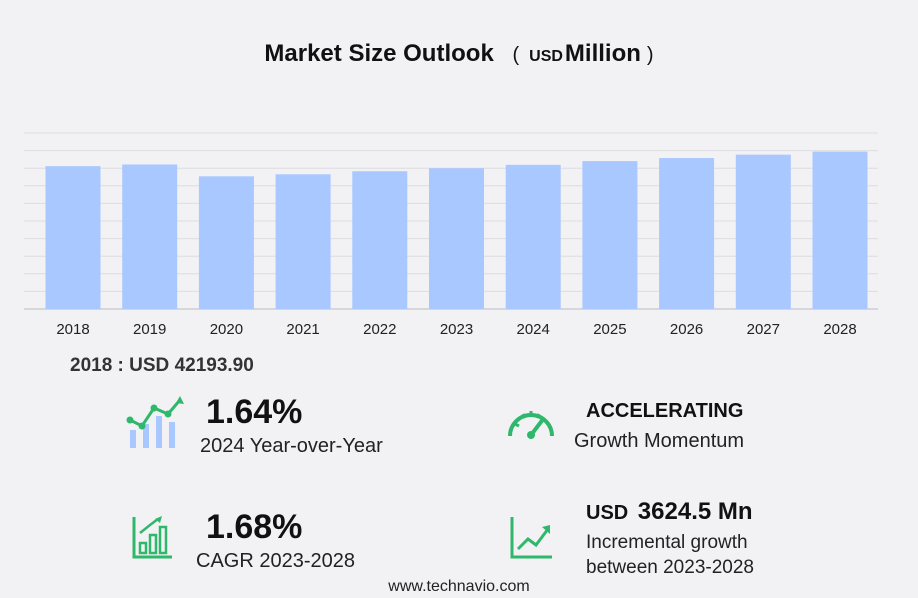  What do you see at coordinates (546, 56) in the screenshot?
I see `title-unit: USD` at bounding box center [546, 56].